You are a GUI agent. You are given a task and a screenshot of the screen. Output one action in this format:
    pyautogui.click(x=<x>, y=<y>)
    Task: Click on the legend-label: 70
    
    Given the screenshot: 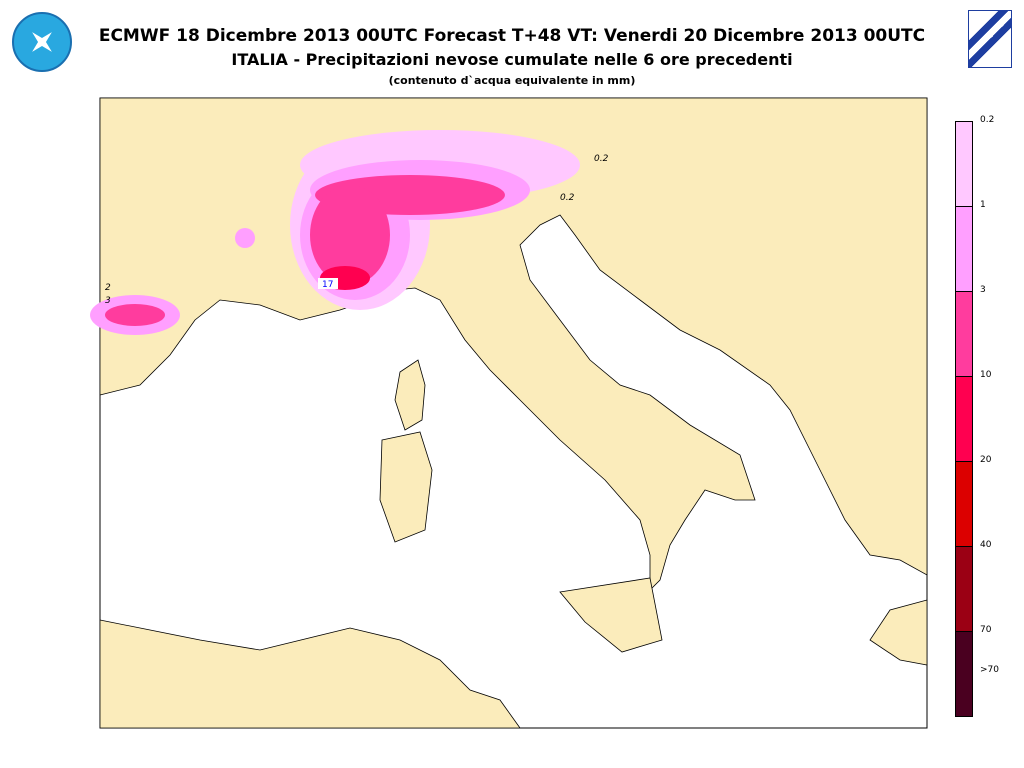 What is the action you would take?
    pyautogui.click(x=986, y=630)
    